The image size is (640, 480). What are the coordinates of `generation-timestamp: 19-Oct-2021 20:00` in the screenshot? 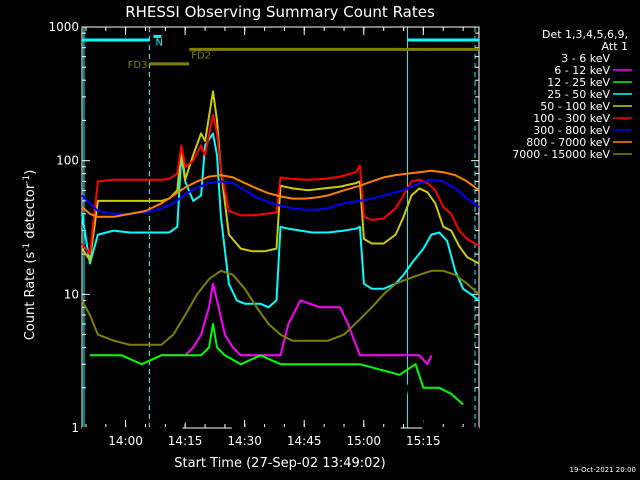 It's located at (603, 470).